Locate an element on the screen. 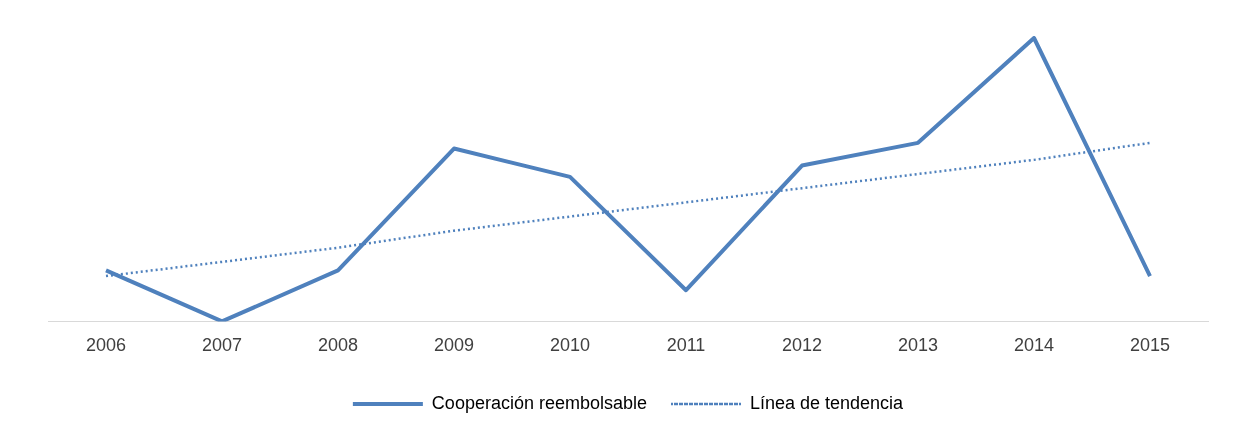 The width and height of the screenshot is (1236, 437). x-tick-label: 2014 is located at coordinates (1034, 345).